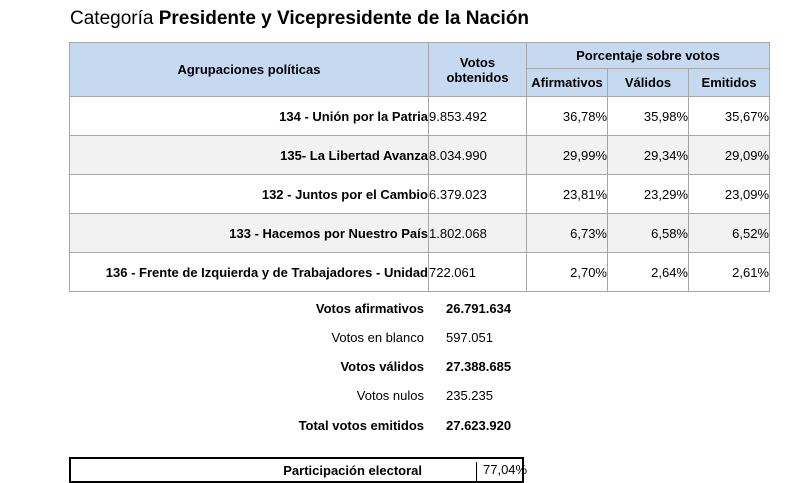  I want to click on party-votes: 6.379.023, so click(477, 194).